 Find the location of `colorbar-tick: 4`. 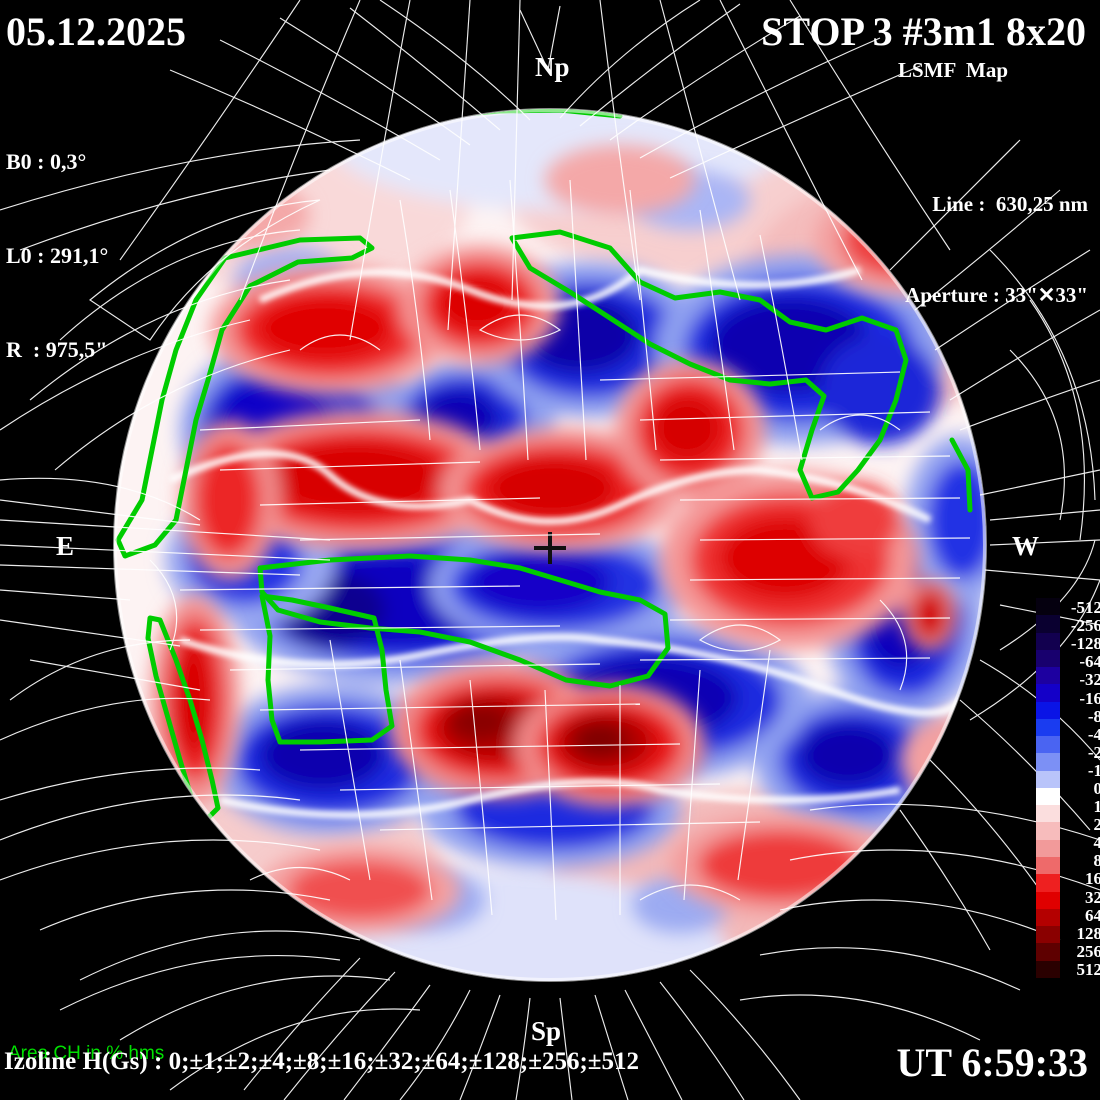

colorbar-tick: 4 is located at coordinates (1096, 843).